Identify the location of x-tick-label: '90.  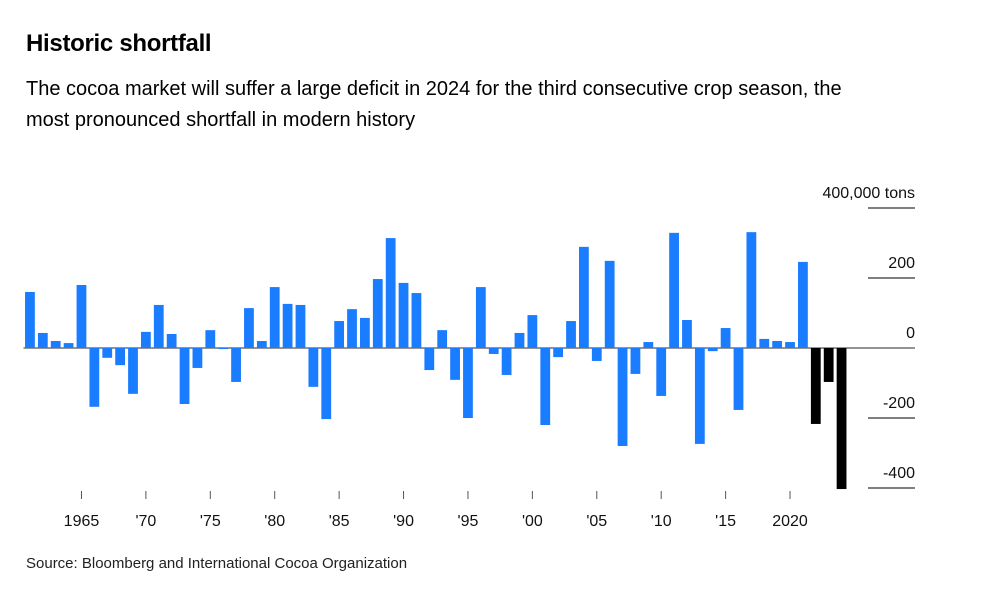
(403, 521).